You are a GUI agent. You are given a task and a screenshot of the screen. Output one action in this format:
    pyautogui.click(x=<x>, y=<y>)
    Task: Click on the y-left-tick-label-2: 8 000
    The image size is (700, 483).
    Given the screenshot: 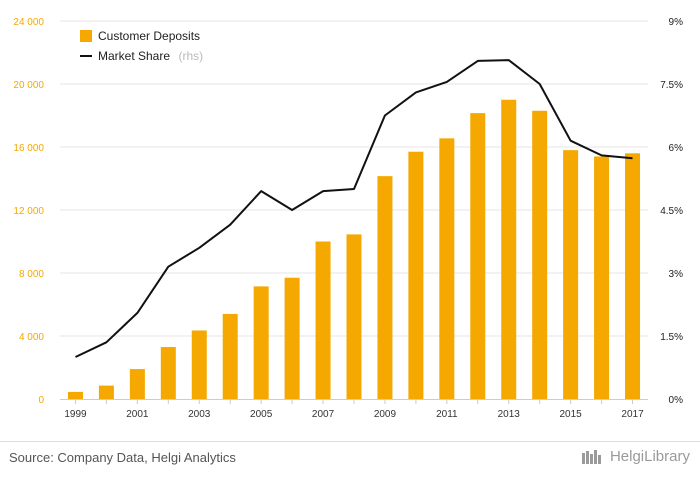 What is the action you would take?
    pyautogui.click(x=31, y=274)
    